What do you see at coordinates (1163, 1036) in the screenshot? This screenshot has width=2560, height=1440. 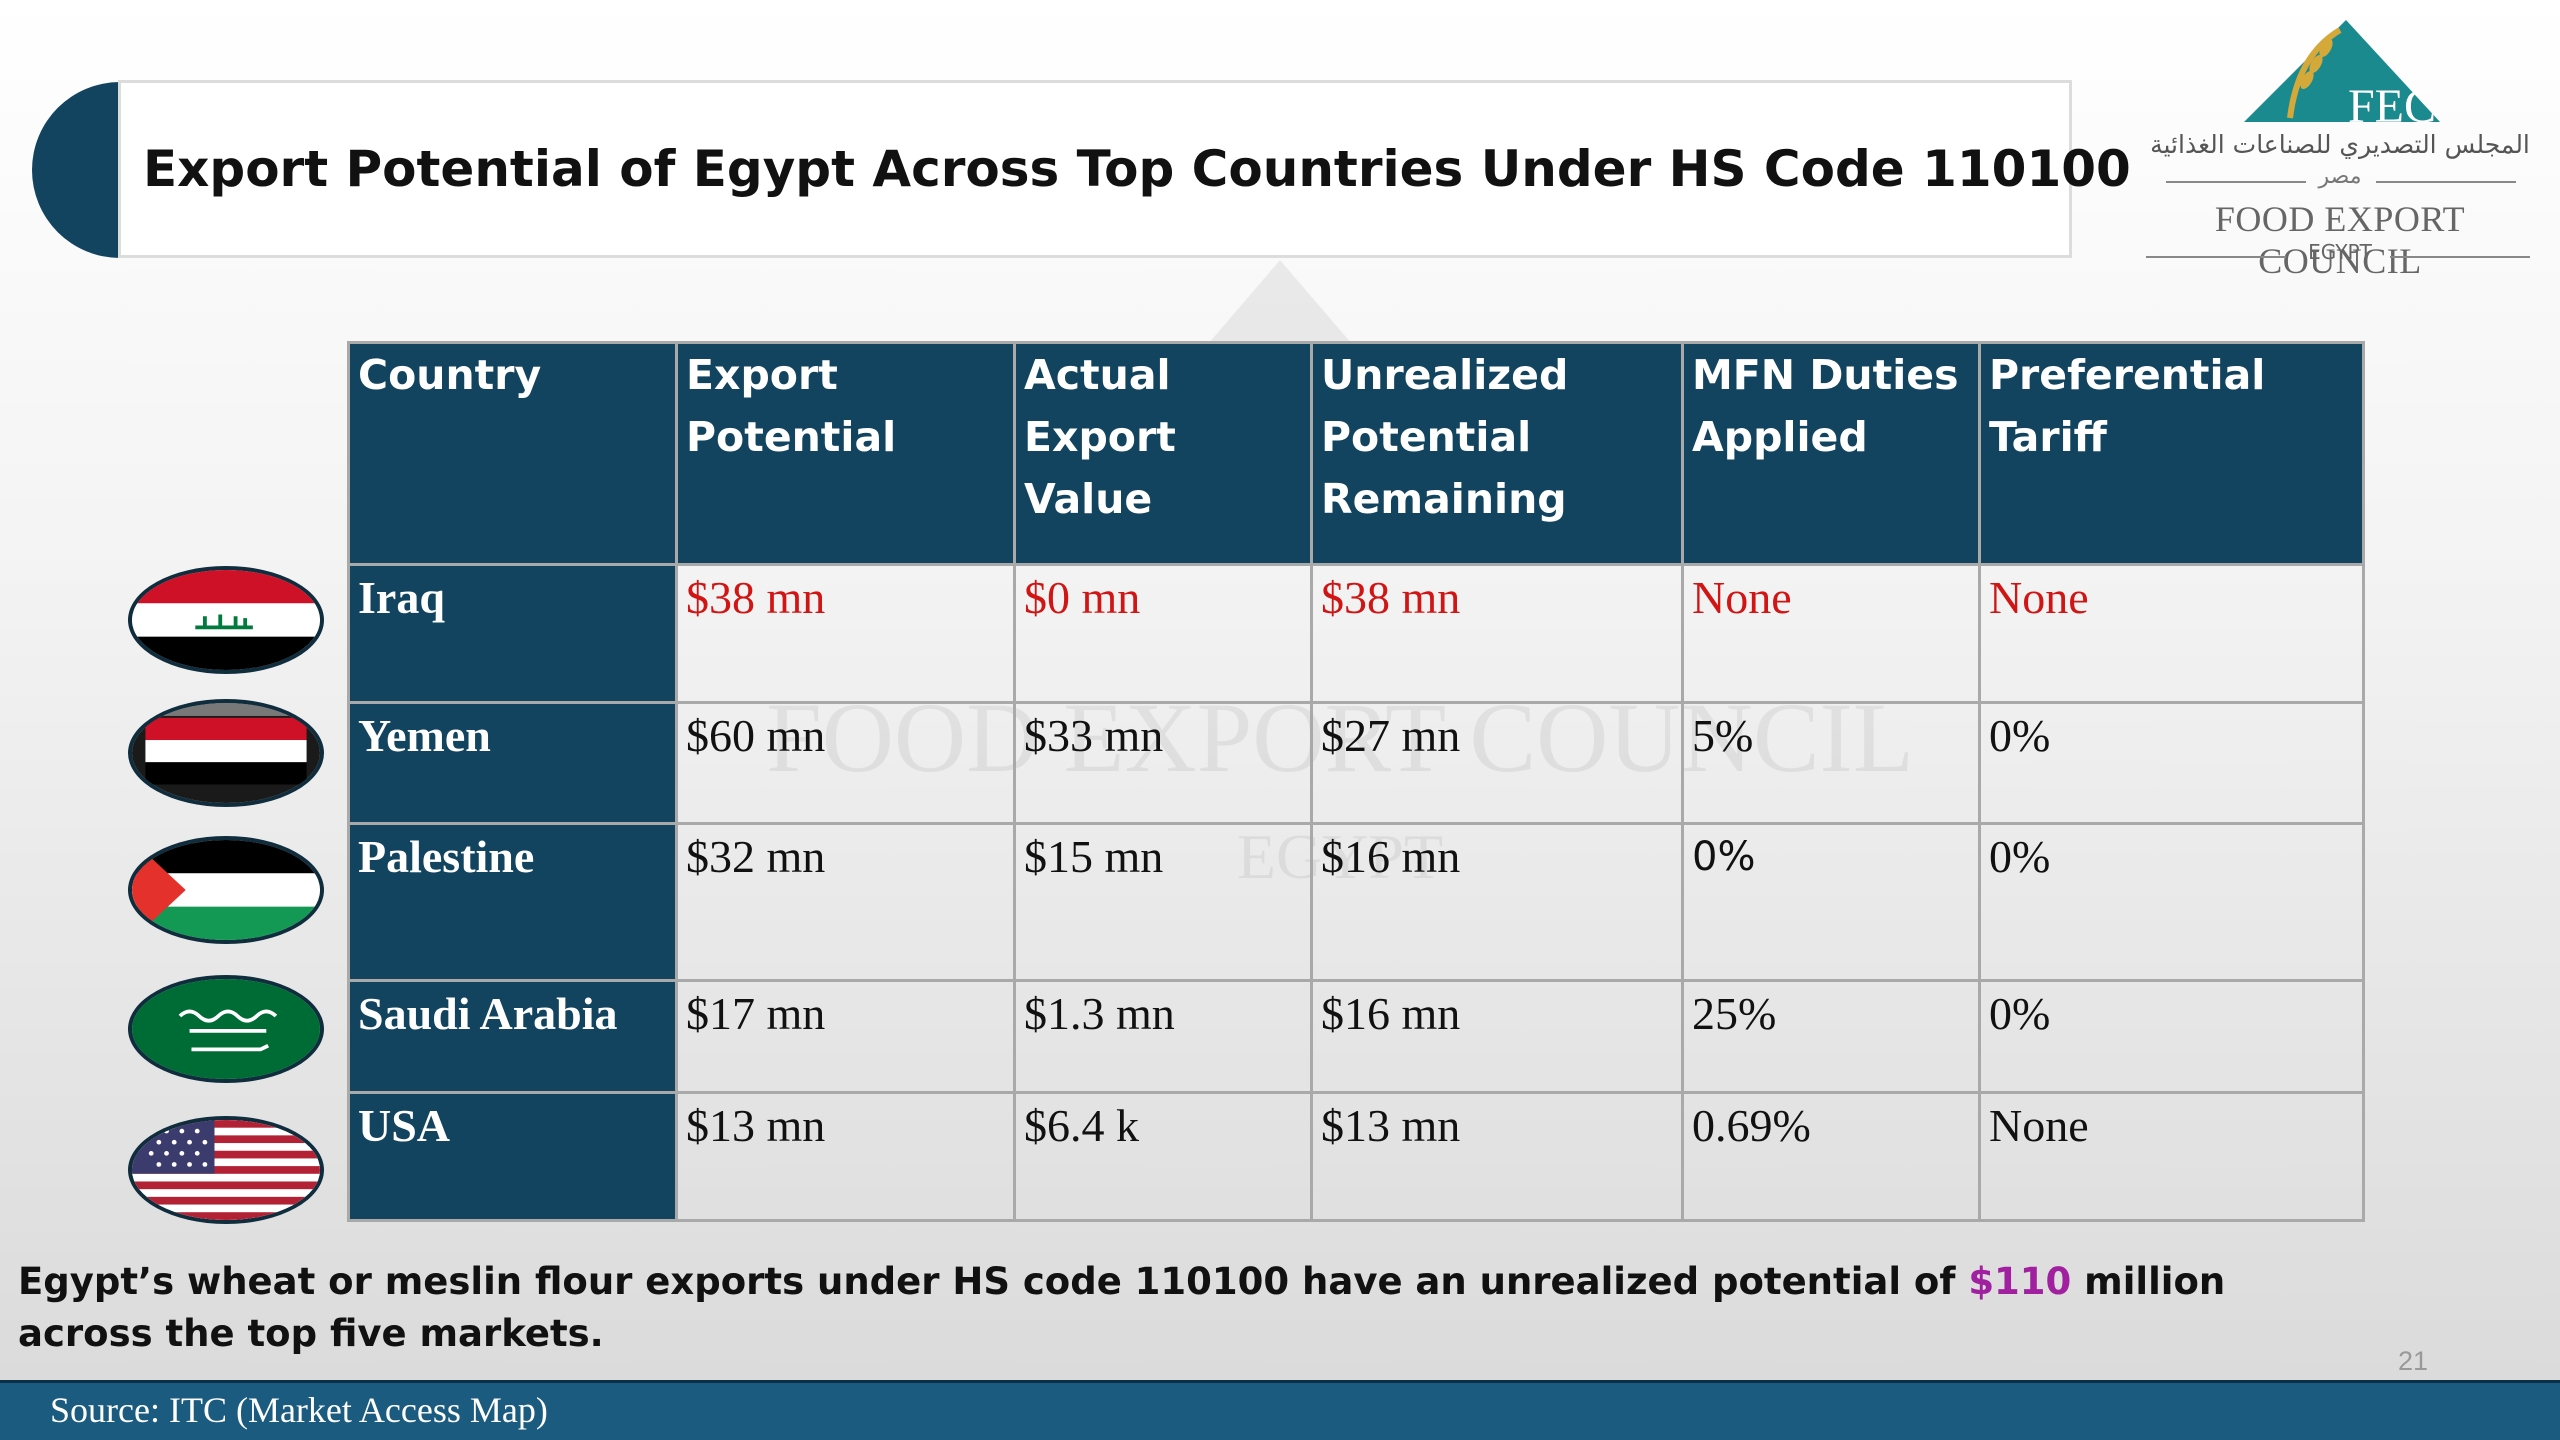 I see `actual-export-cell: $1.3 mn` at bounding box center [1163, 1036].